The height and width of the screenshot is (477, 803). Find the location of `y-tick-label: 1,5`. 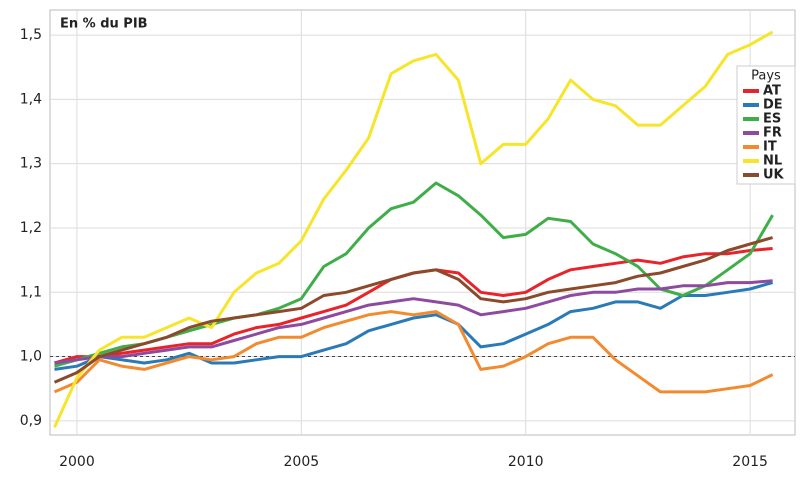

y-tick-label: 1,5 is located at coordinates (31, 35).